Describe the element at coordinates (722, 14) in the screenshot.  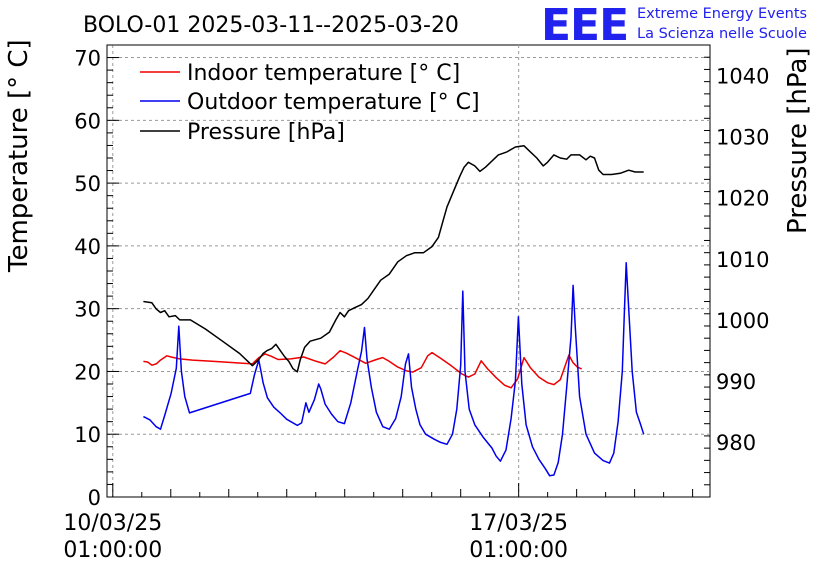
I see `logo-line-1: Extreme Energy Events` at that location.